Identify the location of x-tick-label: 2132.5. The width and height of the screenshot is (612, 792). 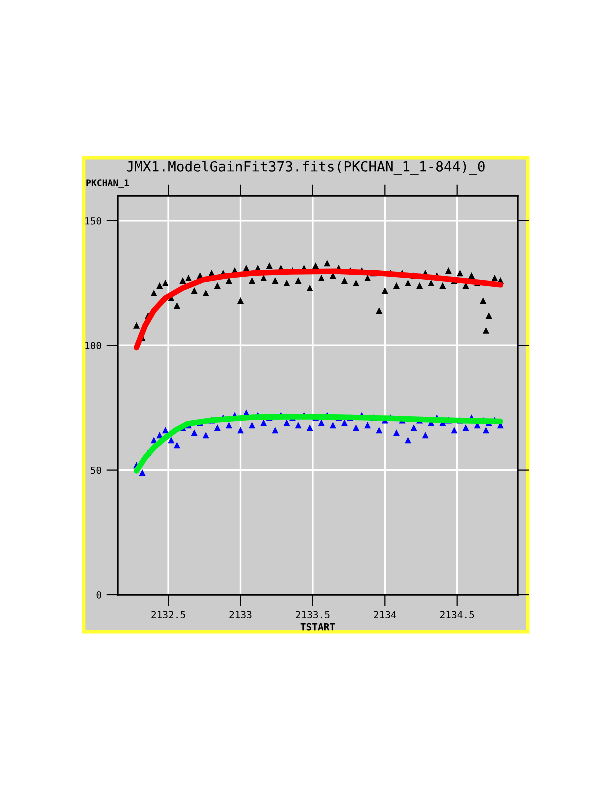
(169, 615).